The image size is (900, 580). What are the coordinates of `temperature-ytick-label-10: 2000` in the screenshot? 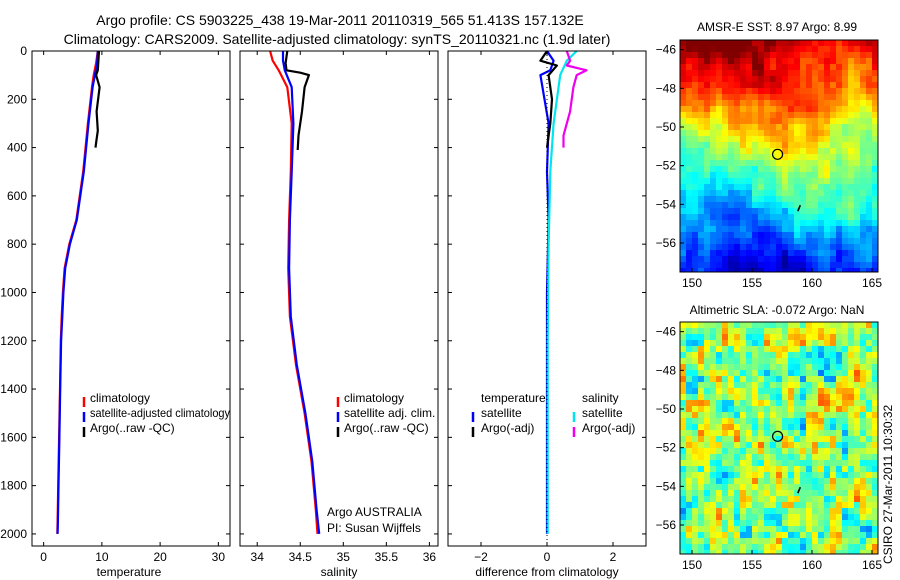 It's located at (13, 534).